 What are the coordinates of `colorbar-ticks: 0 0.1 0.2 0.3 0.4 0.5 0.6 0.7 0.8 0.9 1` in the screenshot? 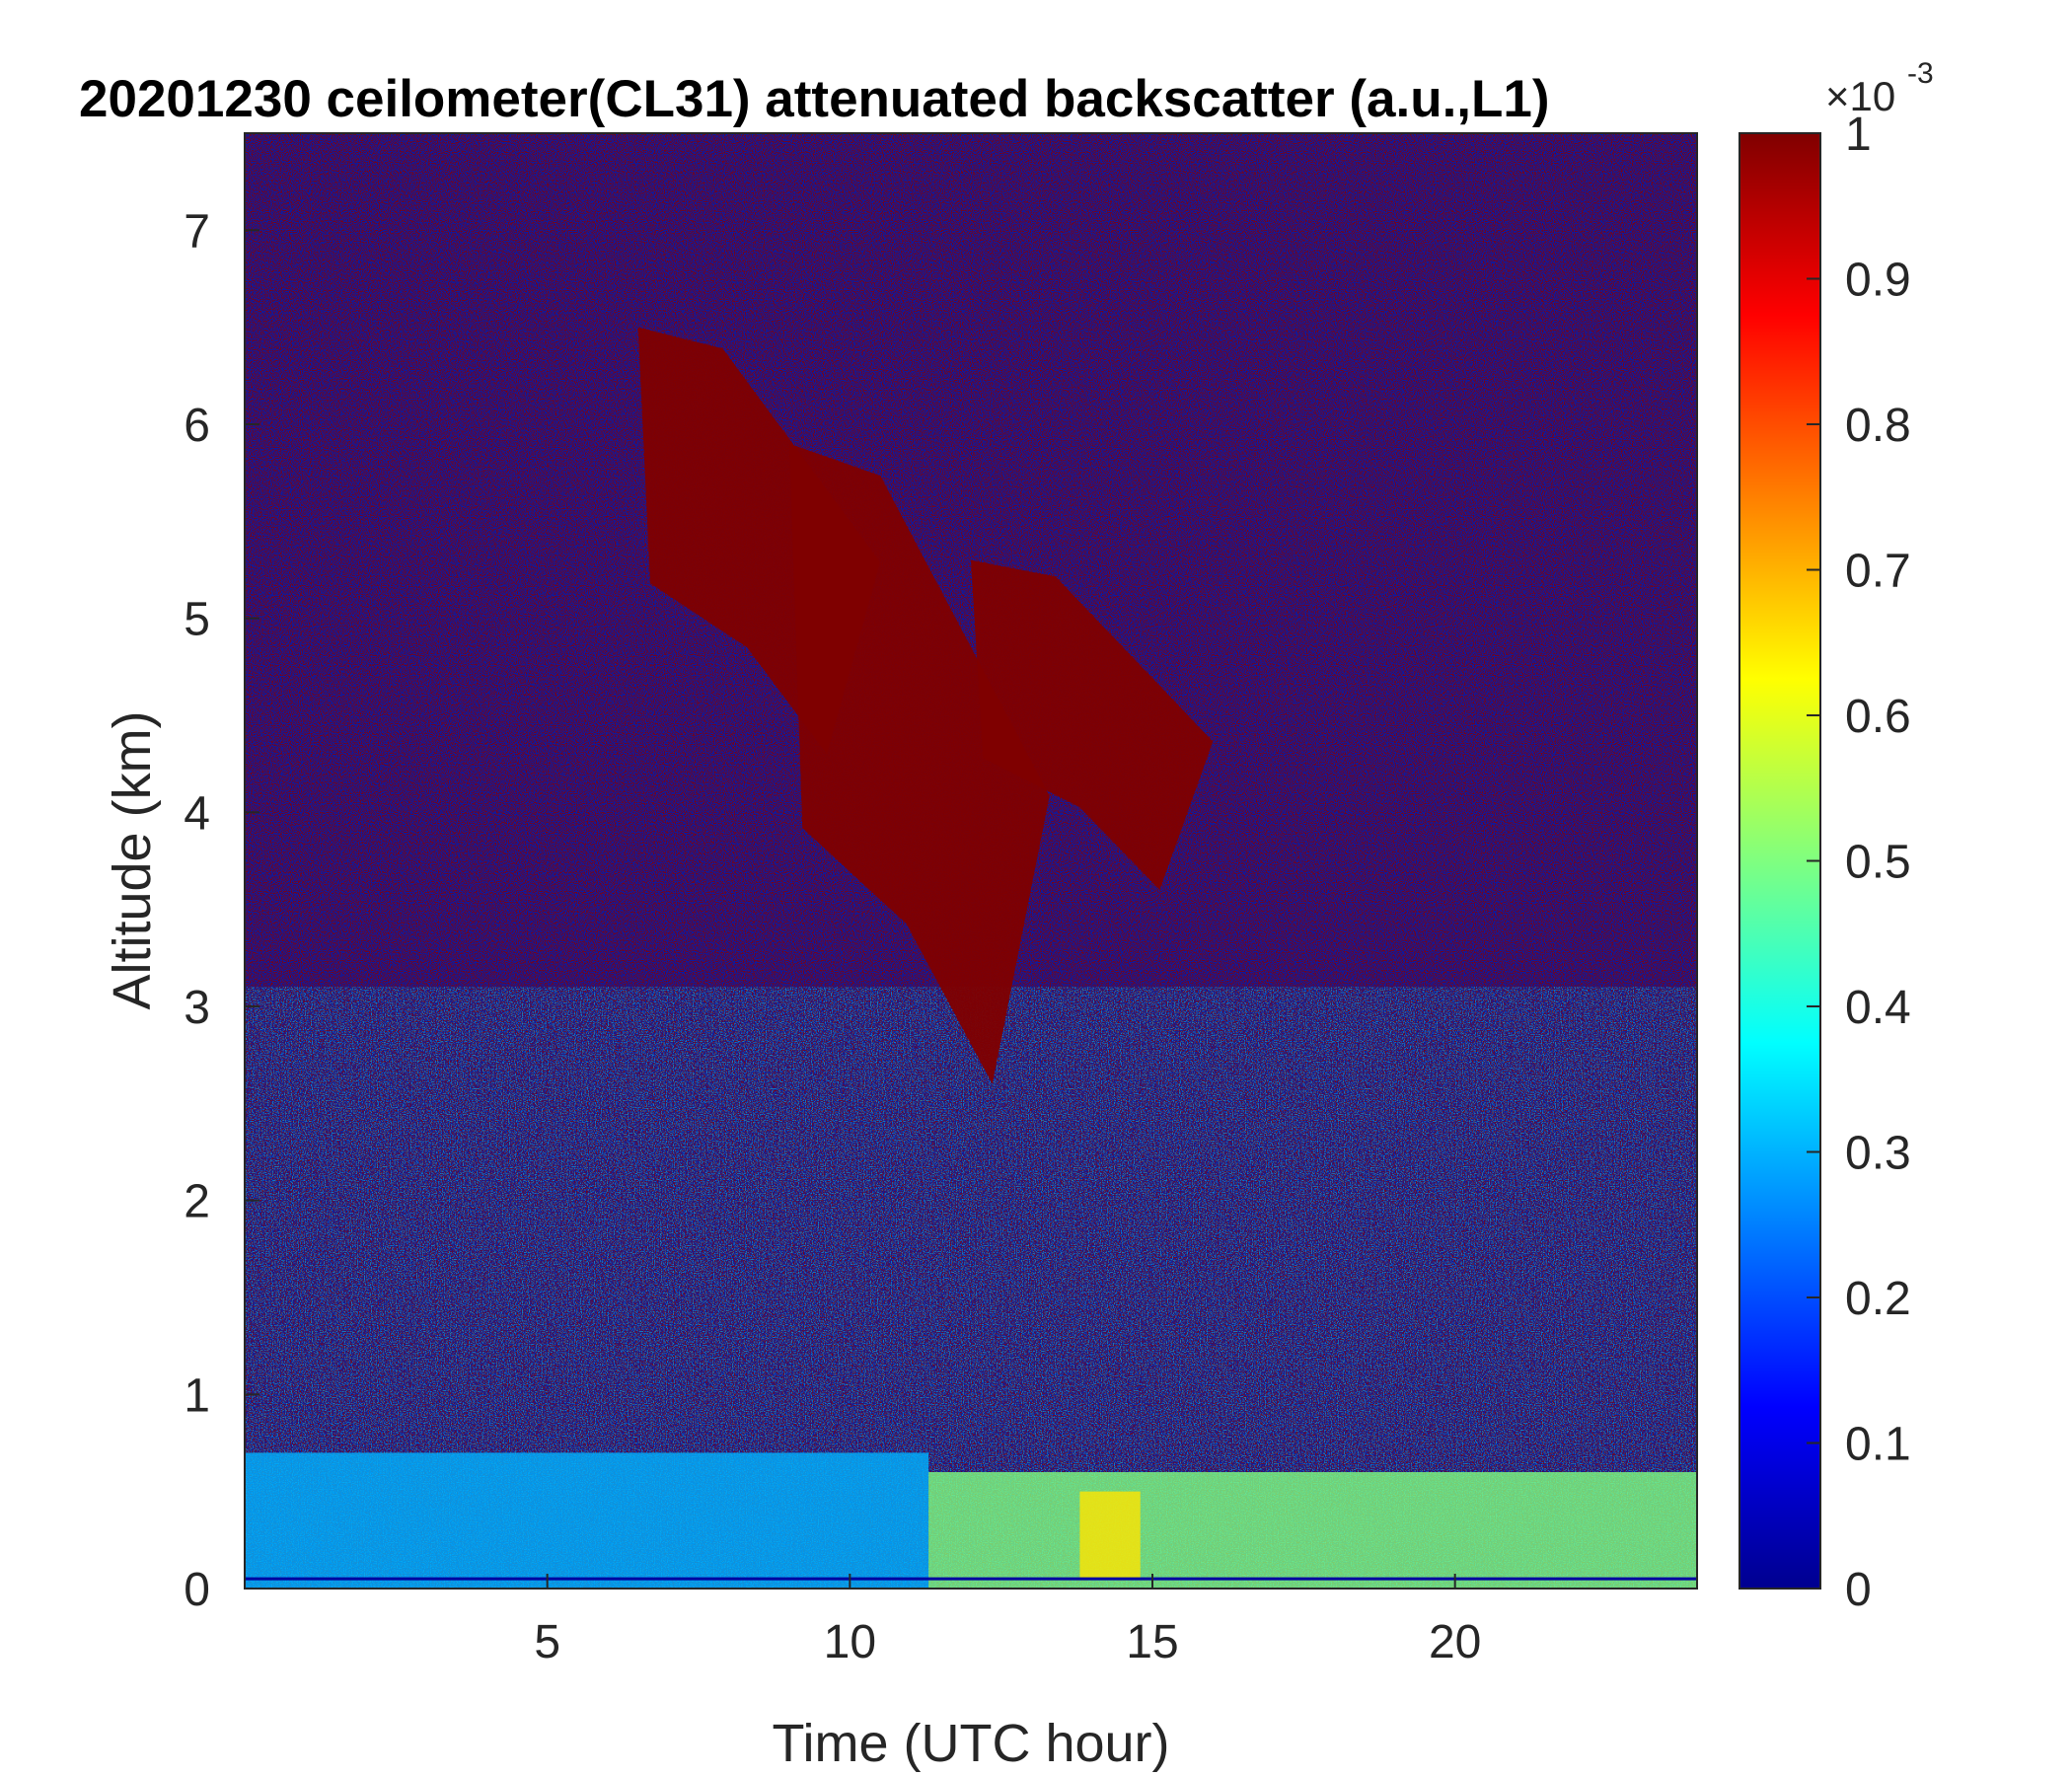 It's located at (1859, 863).